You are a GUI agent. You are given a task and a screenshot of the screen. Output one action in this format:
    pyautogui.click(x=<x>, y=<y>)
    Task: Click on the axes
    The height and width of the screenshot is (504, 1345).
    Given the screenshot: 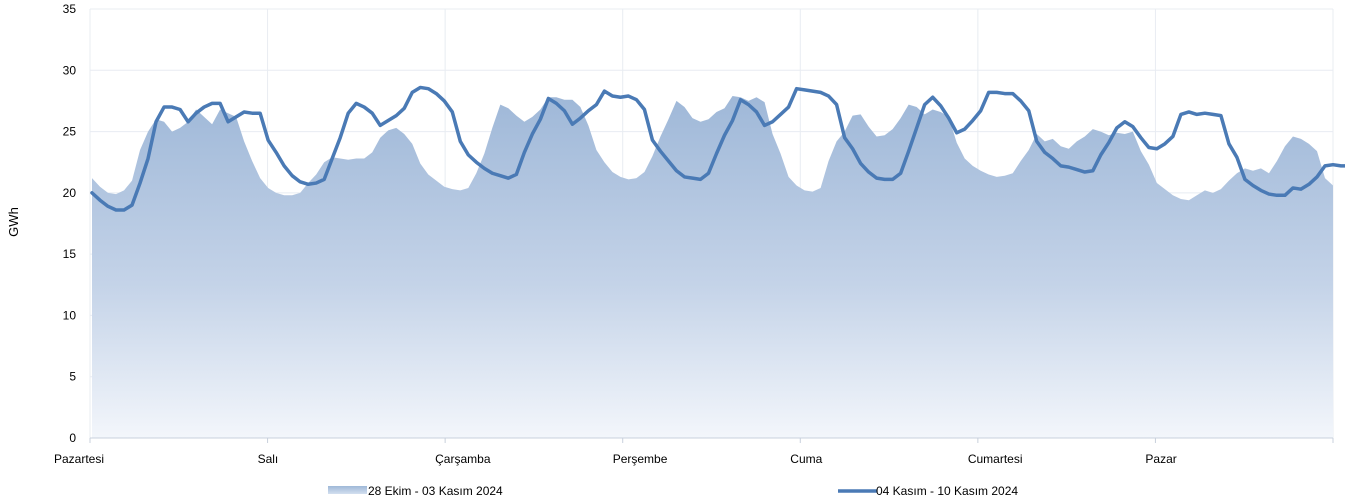 What is the action you would take?
    pyautogui.click(x=711, y=440)
    